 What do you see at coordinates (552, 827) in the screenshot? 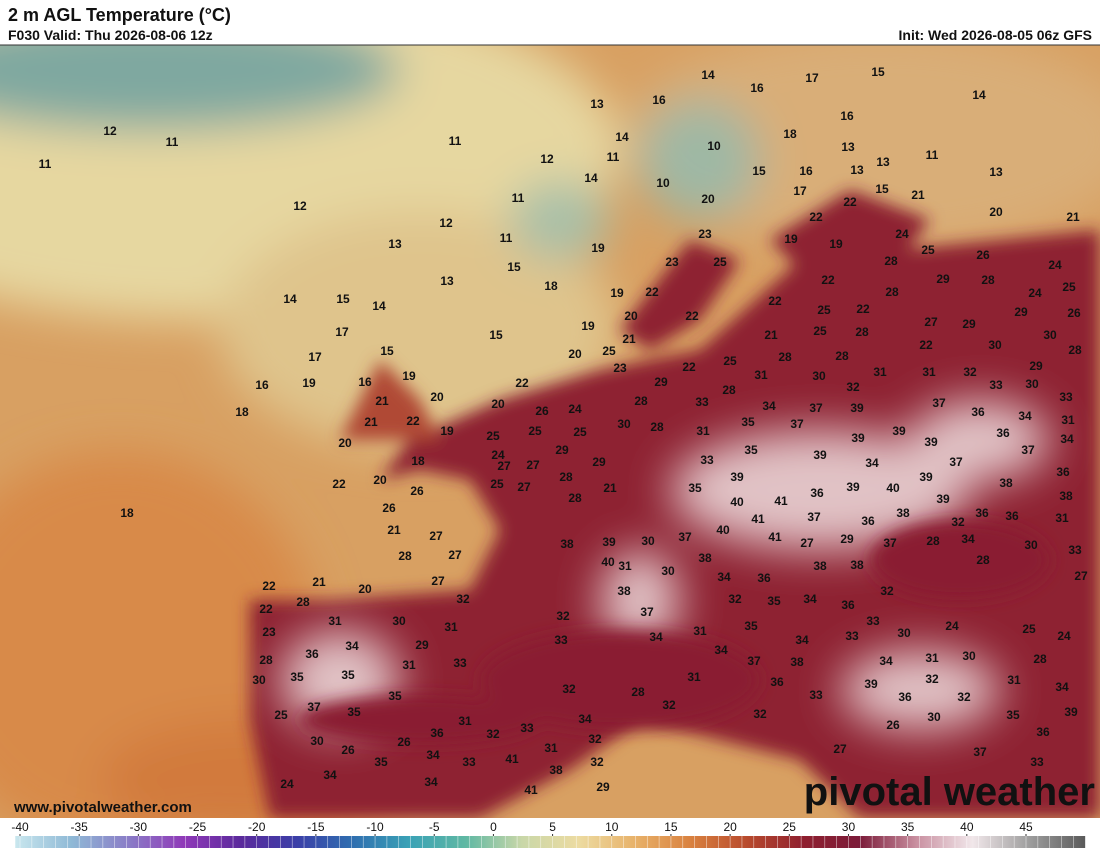
I see `colorbar-tick-label: 5` at bounding box center [552, 827].